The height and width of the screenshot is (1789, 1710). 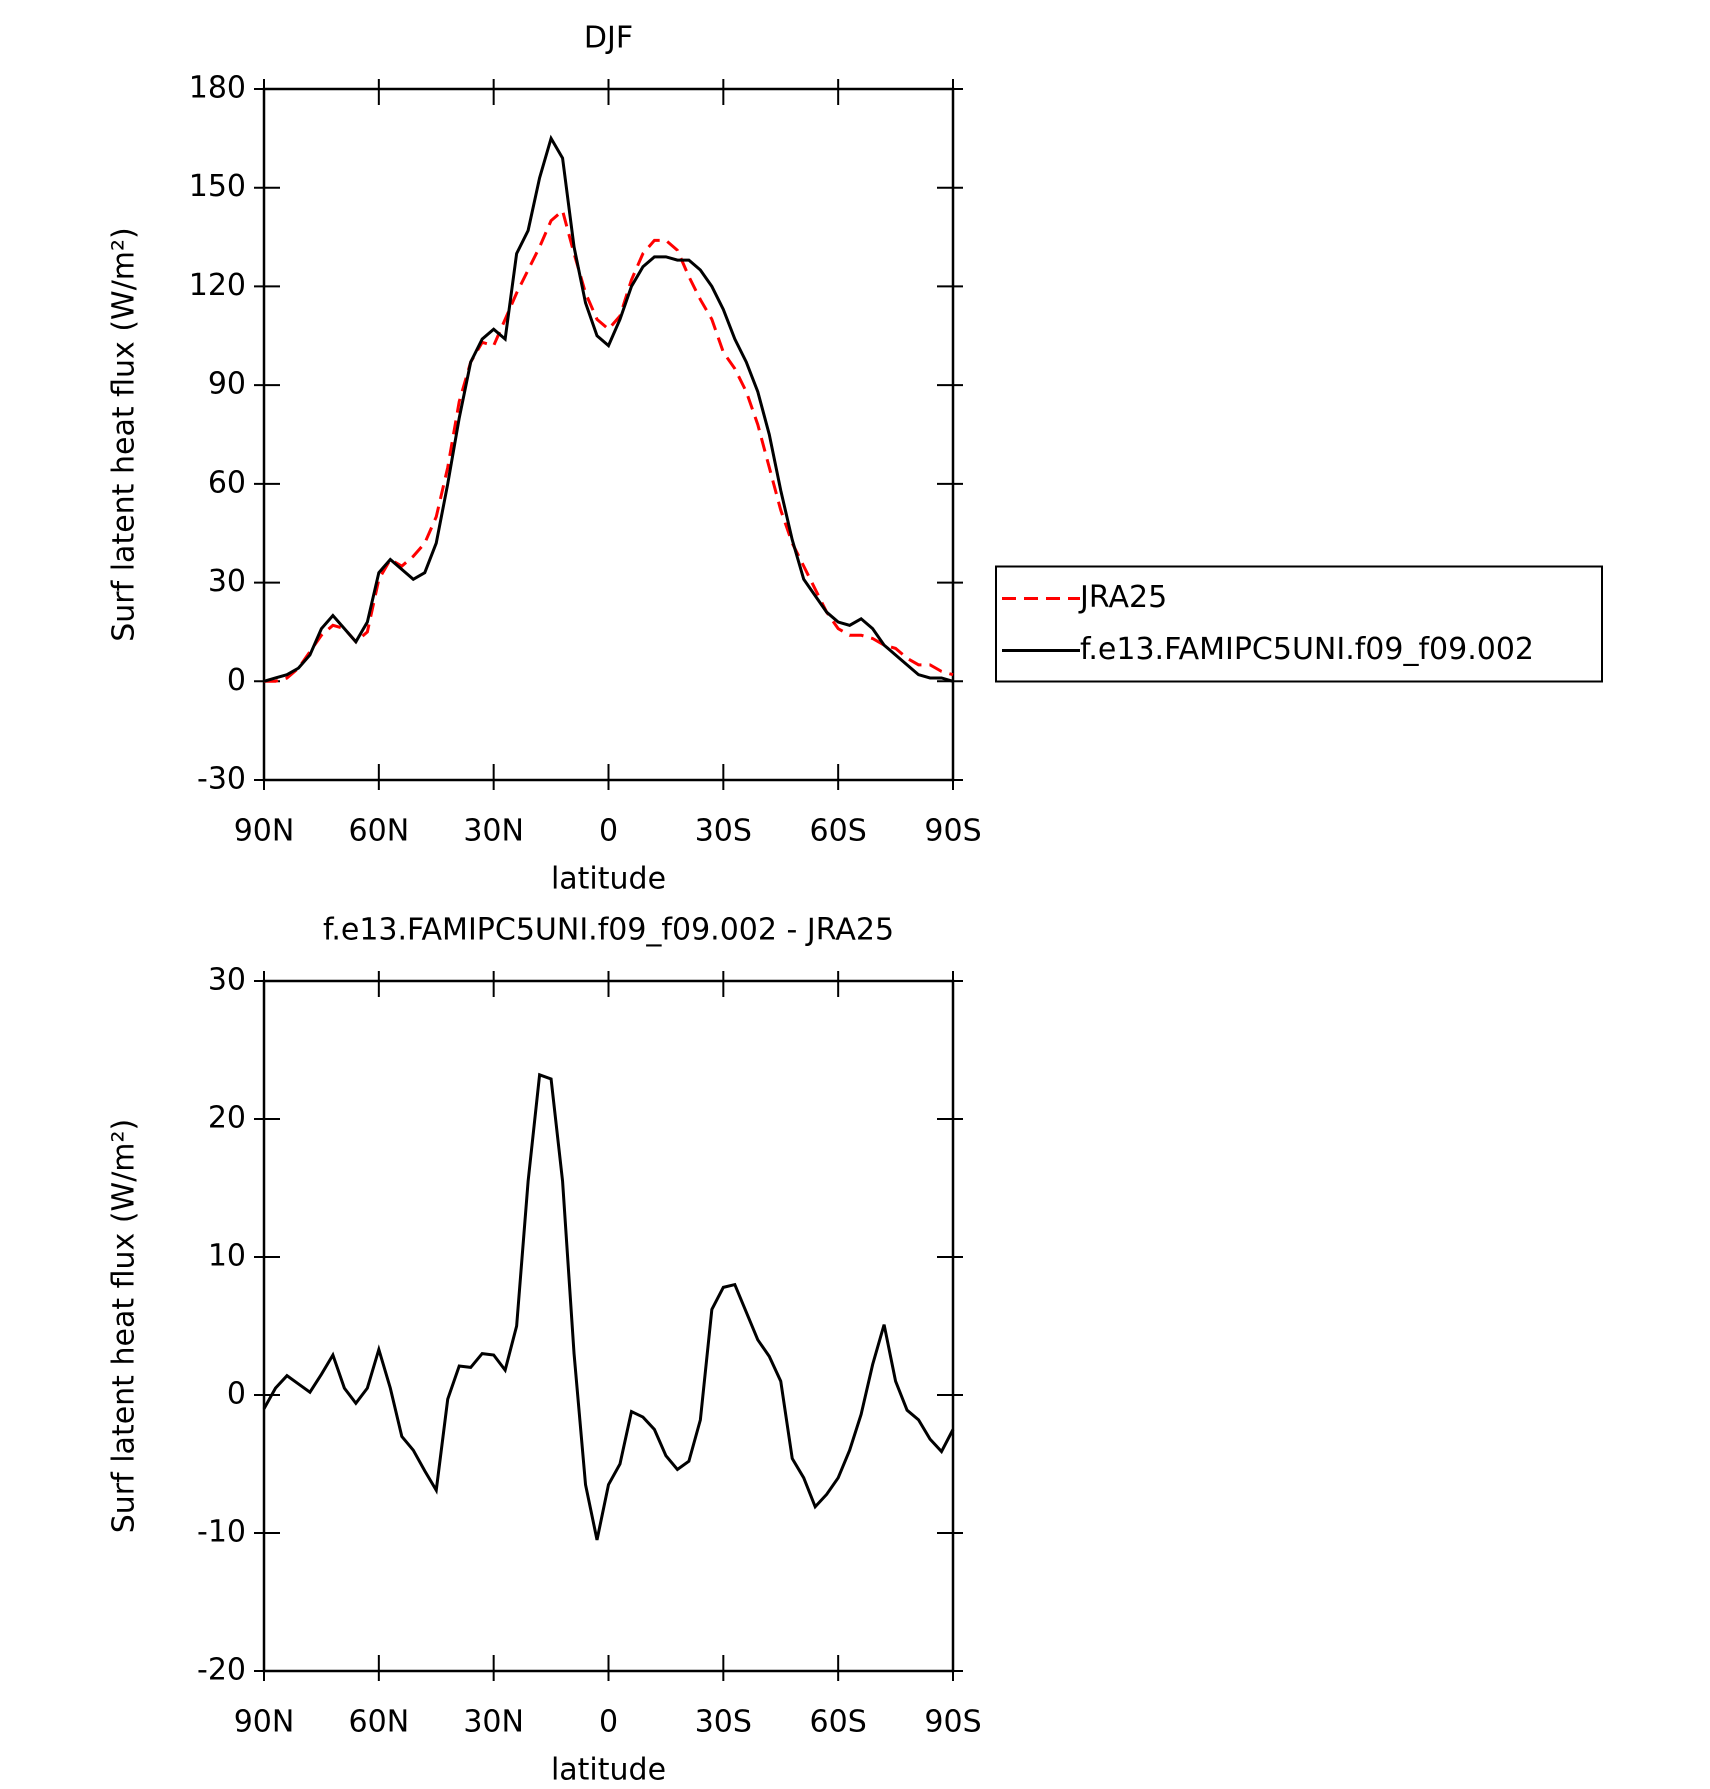 What do you see at coordinates (608, 930) in the screenshot?
I see `chart-title: f.e13.FAMIPC5UNI.f09_f09.002 - JRA25` at bounding box center [608, 930].